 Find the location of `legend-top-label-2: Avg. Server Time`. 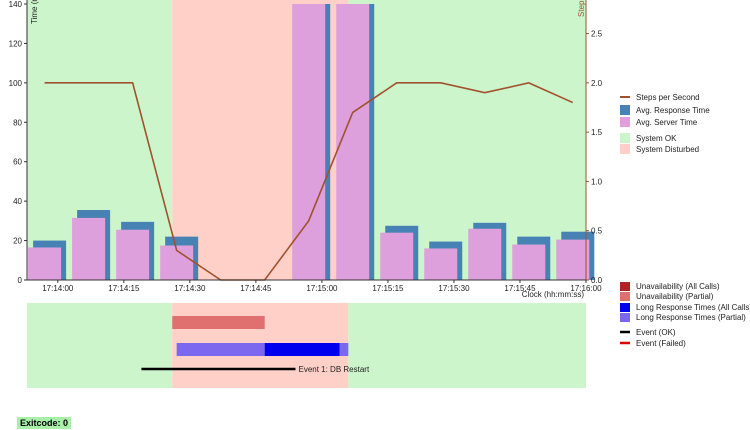

legend-top-label-2: Avg. Server Time is located at coordinates (667, 122).